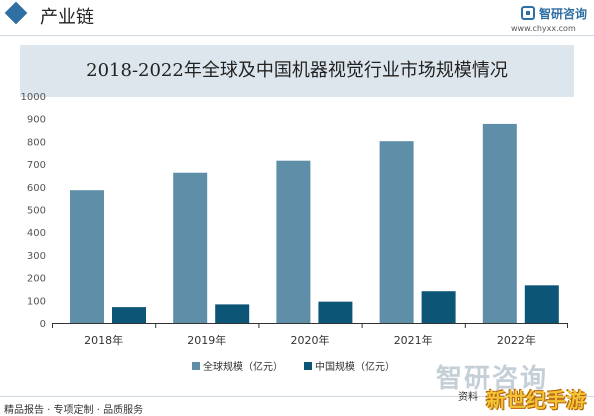 Image resolution: width=594 pixels, height=416 pixels. What do you see at coordinates (355, 366) in the screenshot?
I see `legend-label: 中国规模（亿元）` at bounding box center [355, 366].